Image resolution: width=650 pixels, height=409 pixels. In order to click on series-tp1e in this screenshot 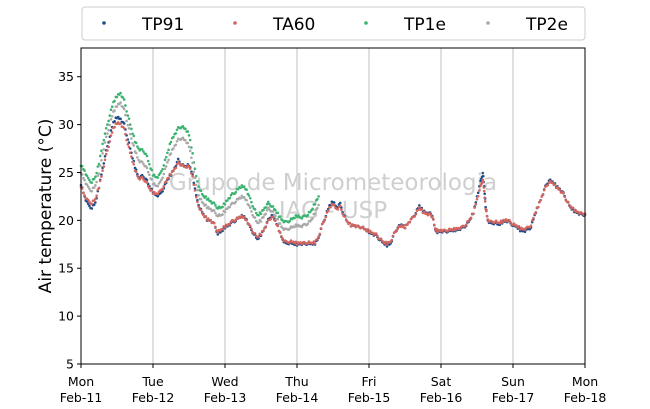, I will do `click(199, 157)`.